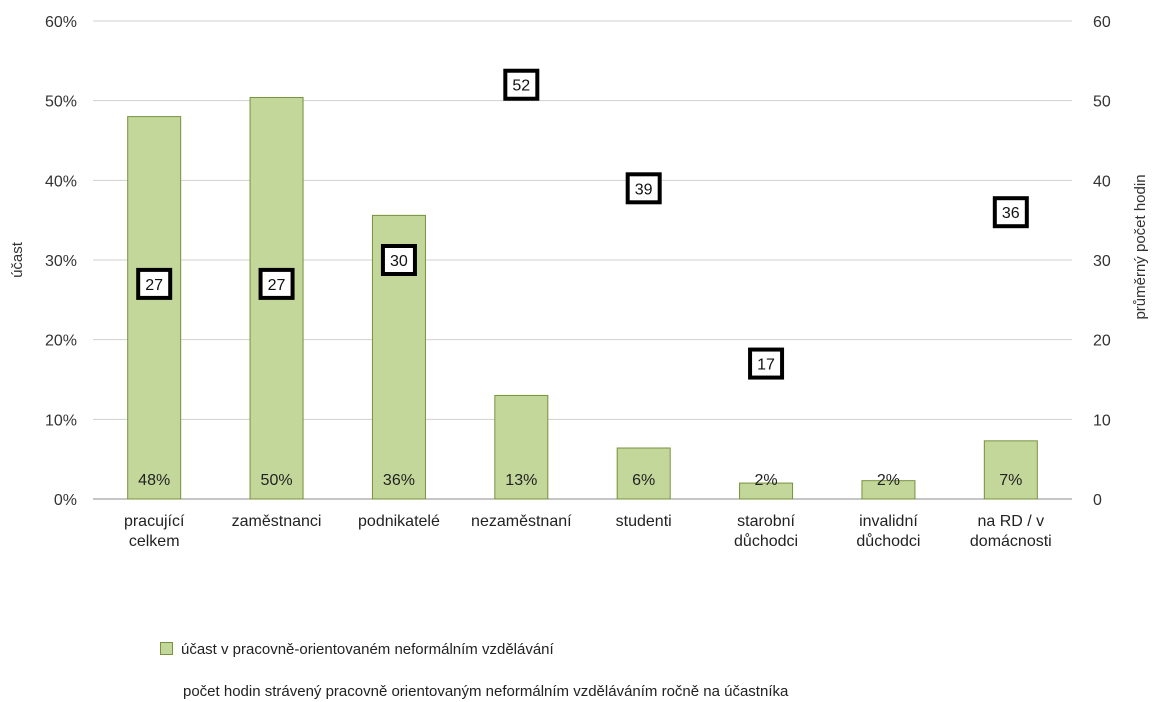 The width and height of the screenshot is (1152, 702). Describe the element at coordinates (1140, 246) in the screenshot. I see `right-axis-title: průměrný počet hodin` at that location.